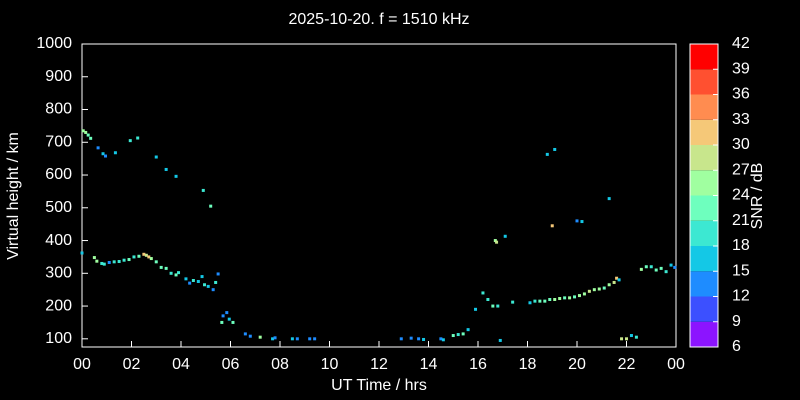  Describe the element at coordinates (741, 296) in the screenshot. I see `colorbar-tick-label: 12` at that location.